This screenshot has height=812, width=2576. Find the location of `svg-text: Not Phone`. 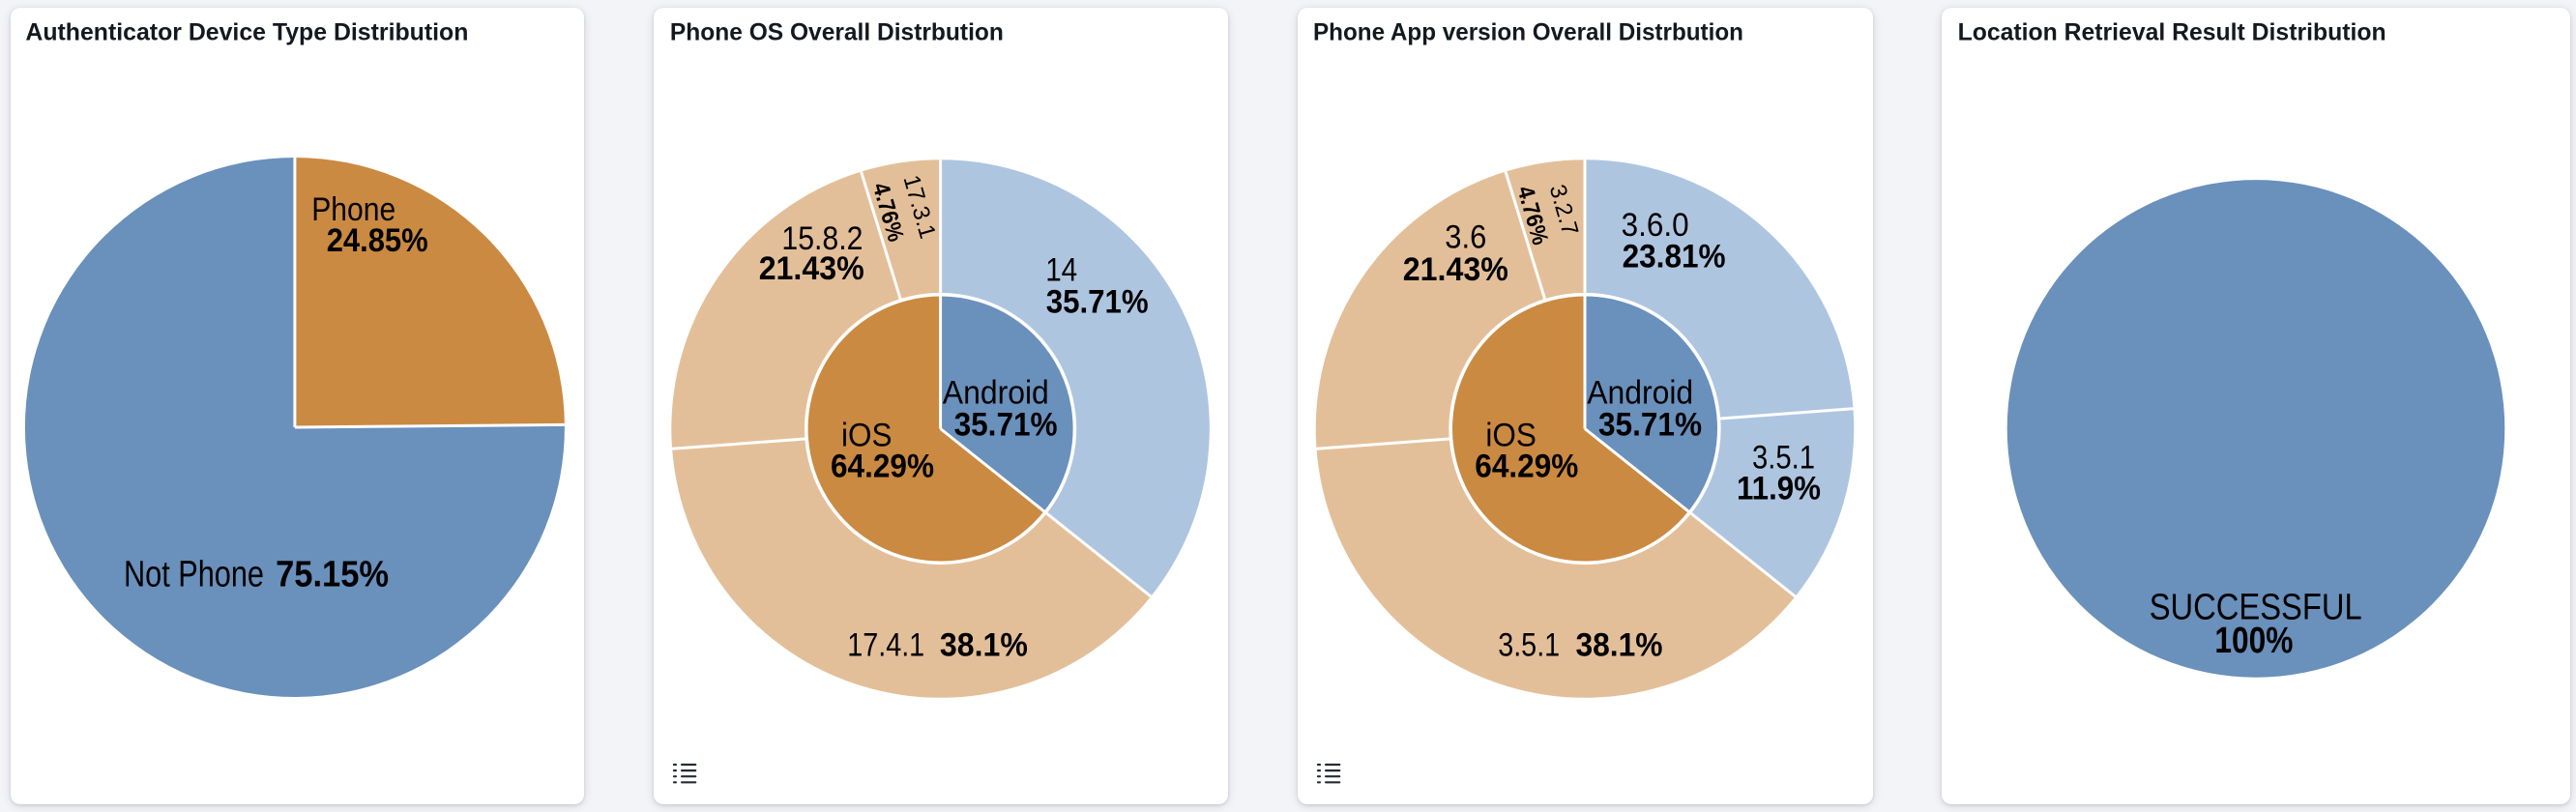

svg-text: Not Phone is located at coordinates (194, 575).